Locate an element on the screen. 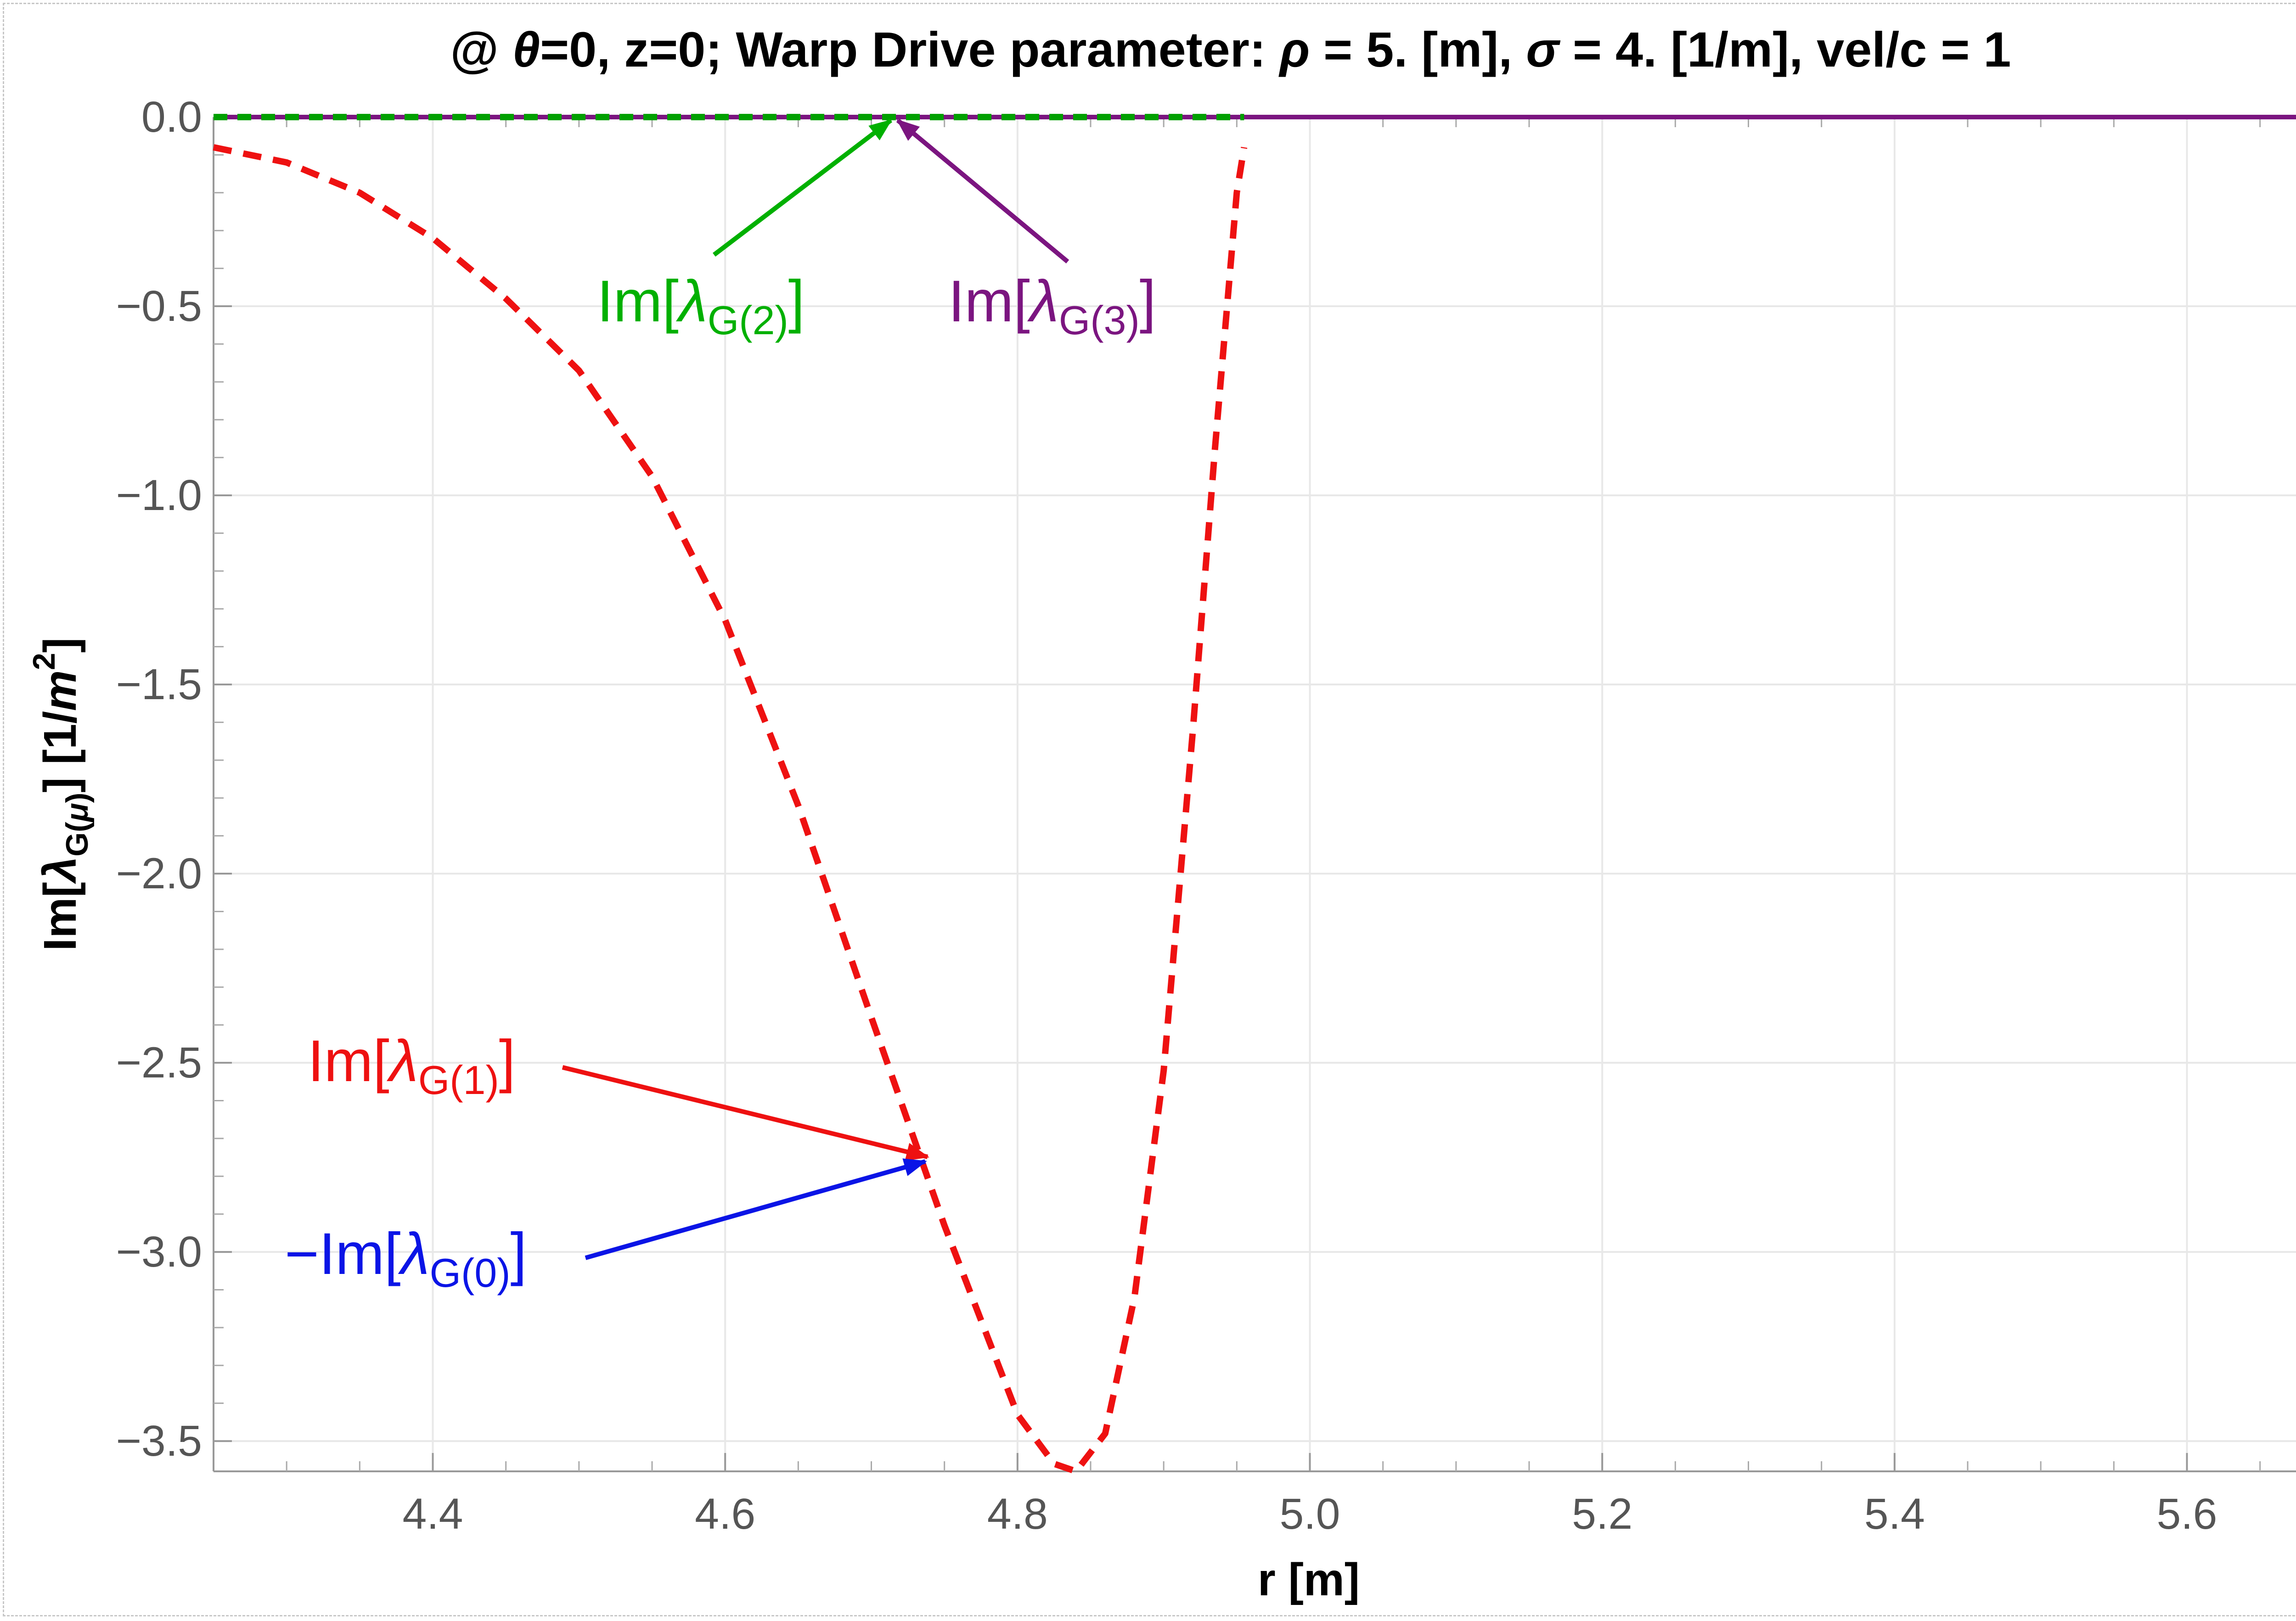 The image size is (2296, 1621). x-tick-label: 5.0 is located at coordinates (1309, 1514).